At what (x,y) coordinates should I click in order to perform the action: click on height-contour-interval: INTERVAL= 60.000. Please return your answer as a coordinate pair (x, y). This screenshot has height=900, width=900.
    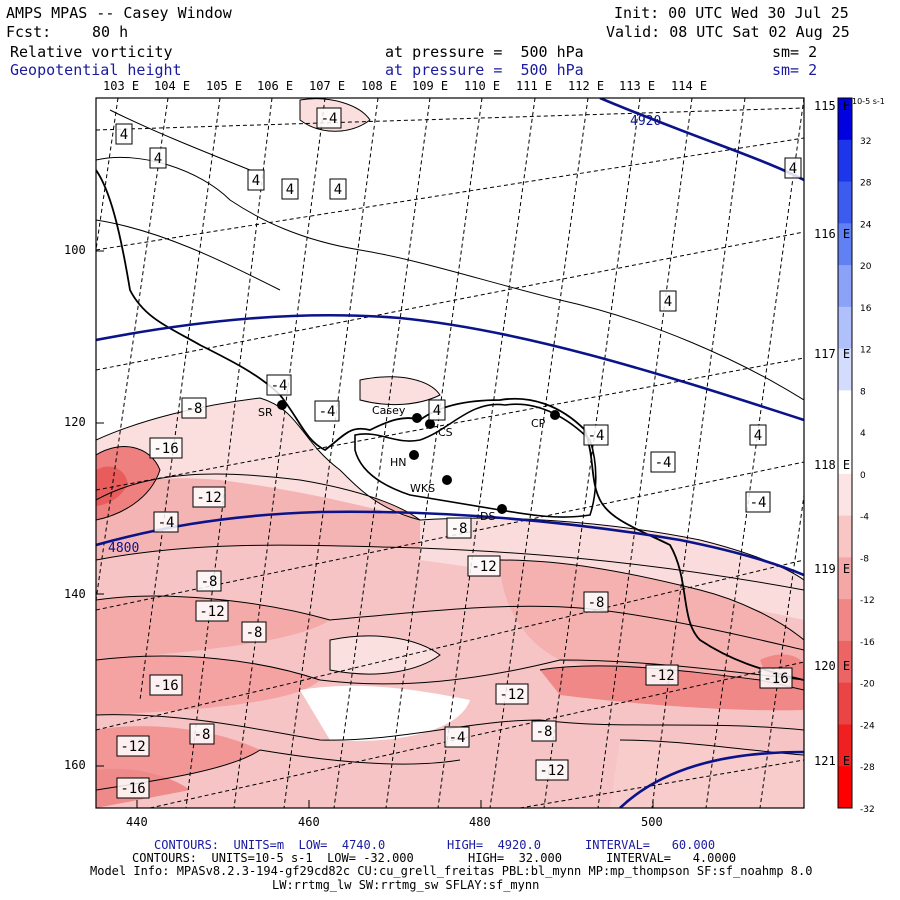
    Looking at the image, I should click on (650, 845).